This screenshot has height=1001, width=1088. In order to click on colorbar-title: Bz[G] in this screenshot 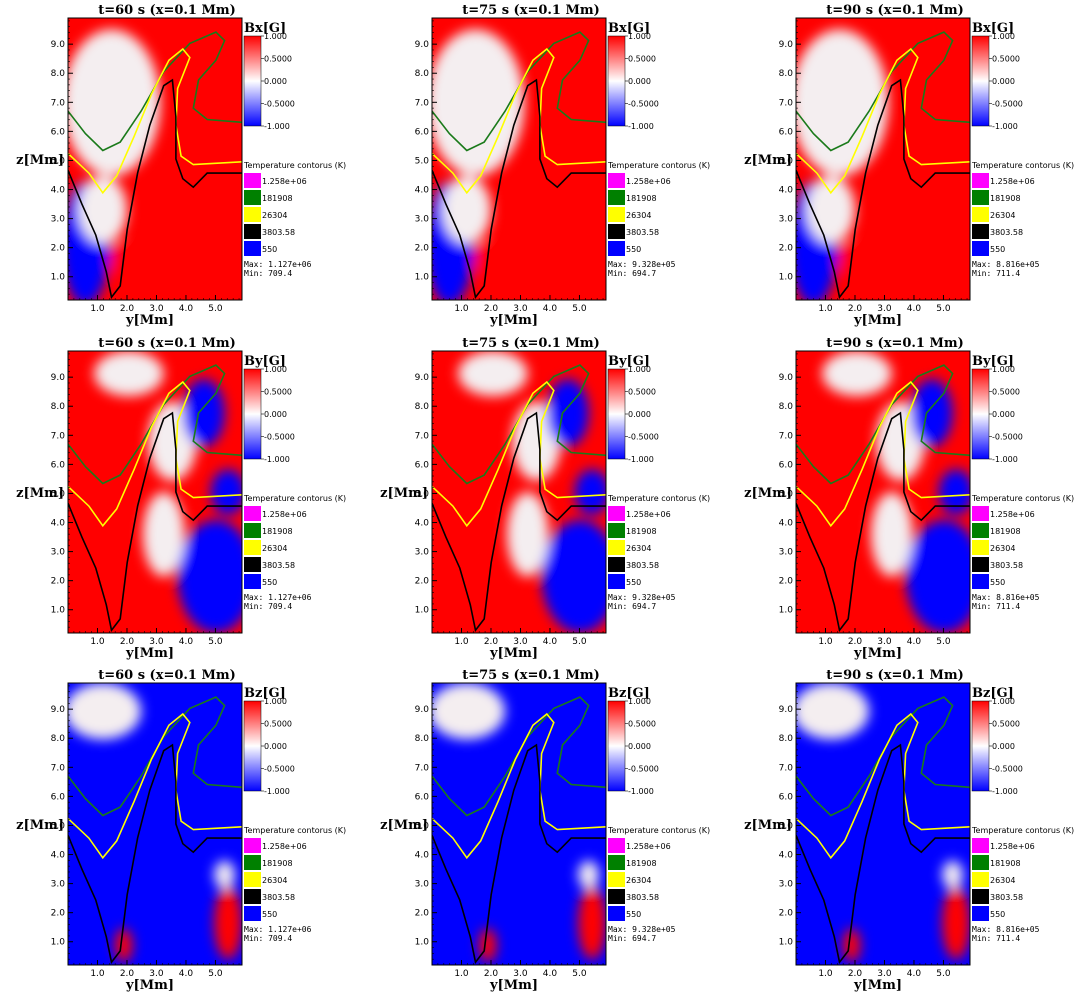, I will do `click(629, 693)`.